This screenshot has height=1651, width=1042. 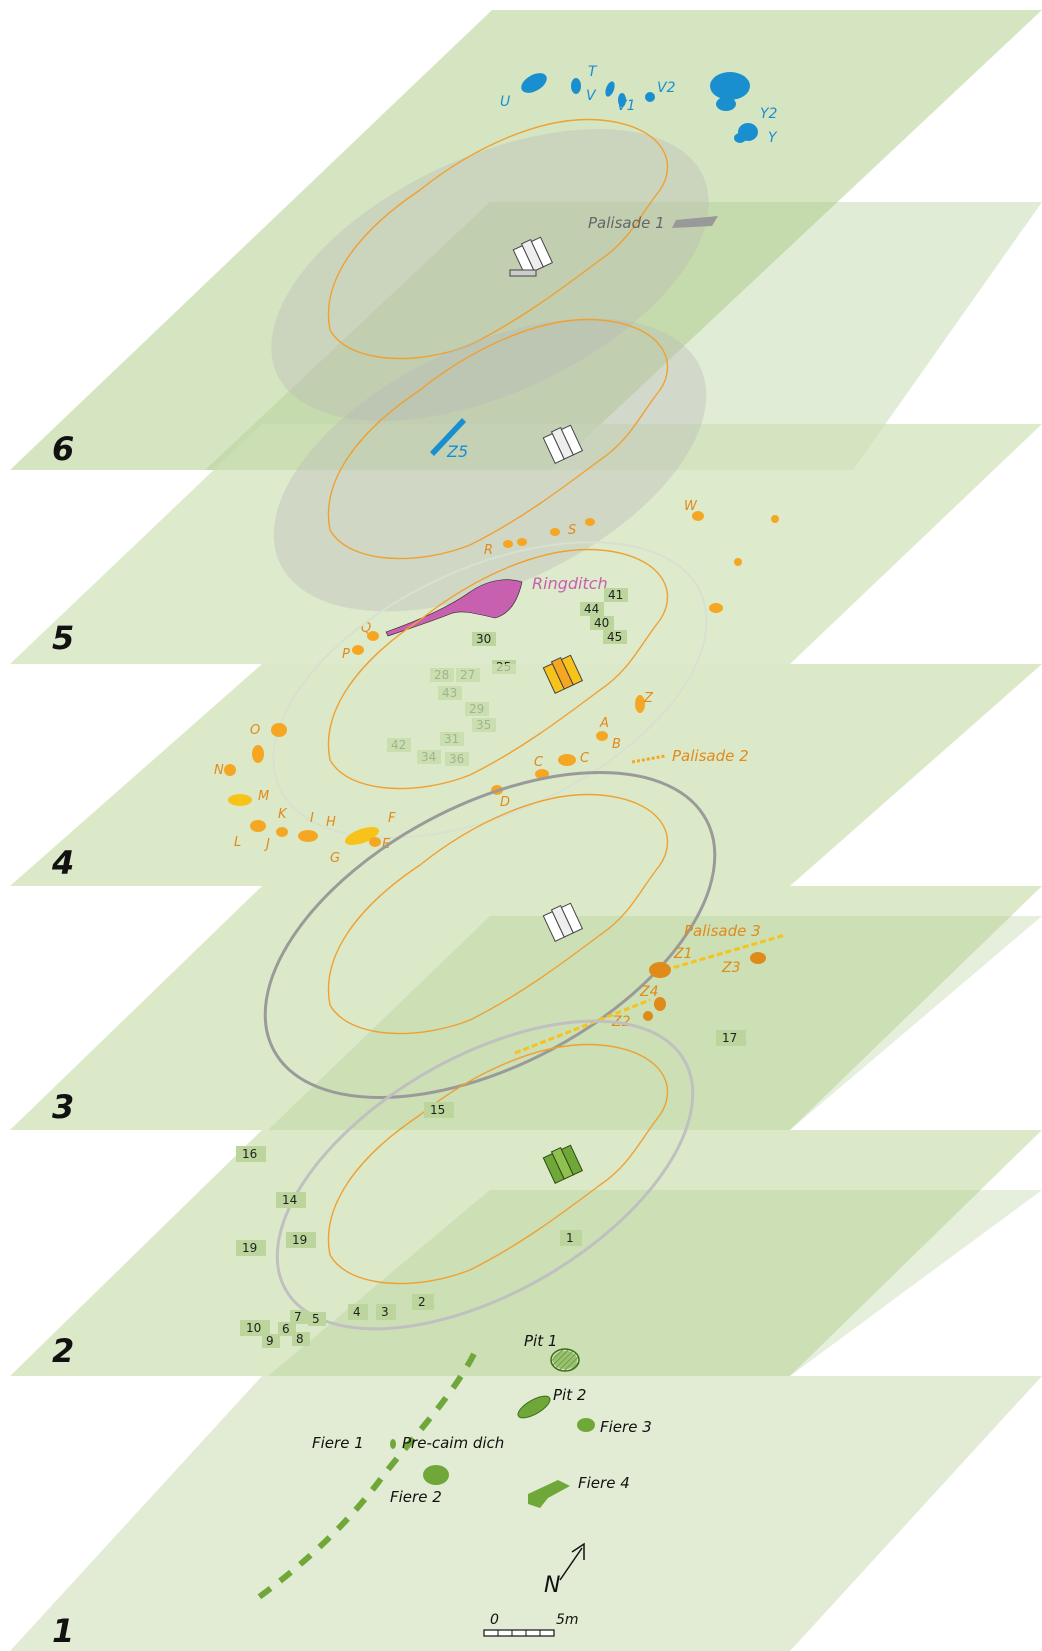 What do you see at coordinates (358, 1312) in the screenshot?
I see `tag-4: 4` at bounding box center [358, 1312].